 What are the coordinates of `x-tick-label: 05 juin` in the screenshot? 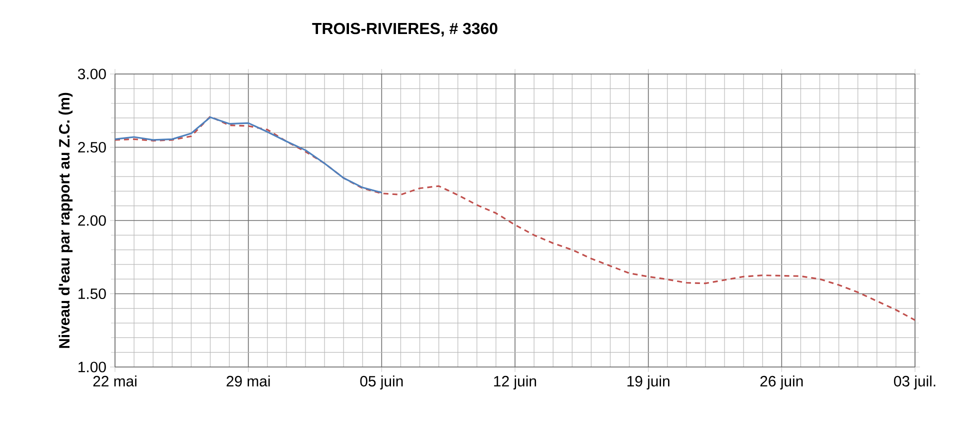 It's located at (381, 383).